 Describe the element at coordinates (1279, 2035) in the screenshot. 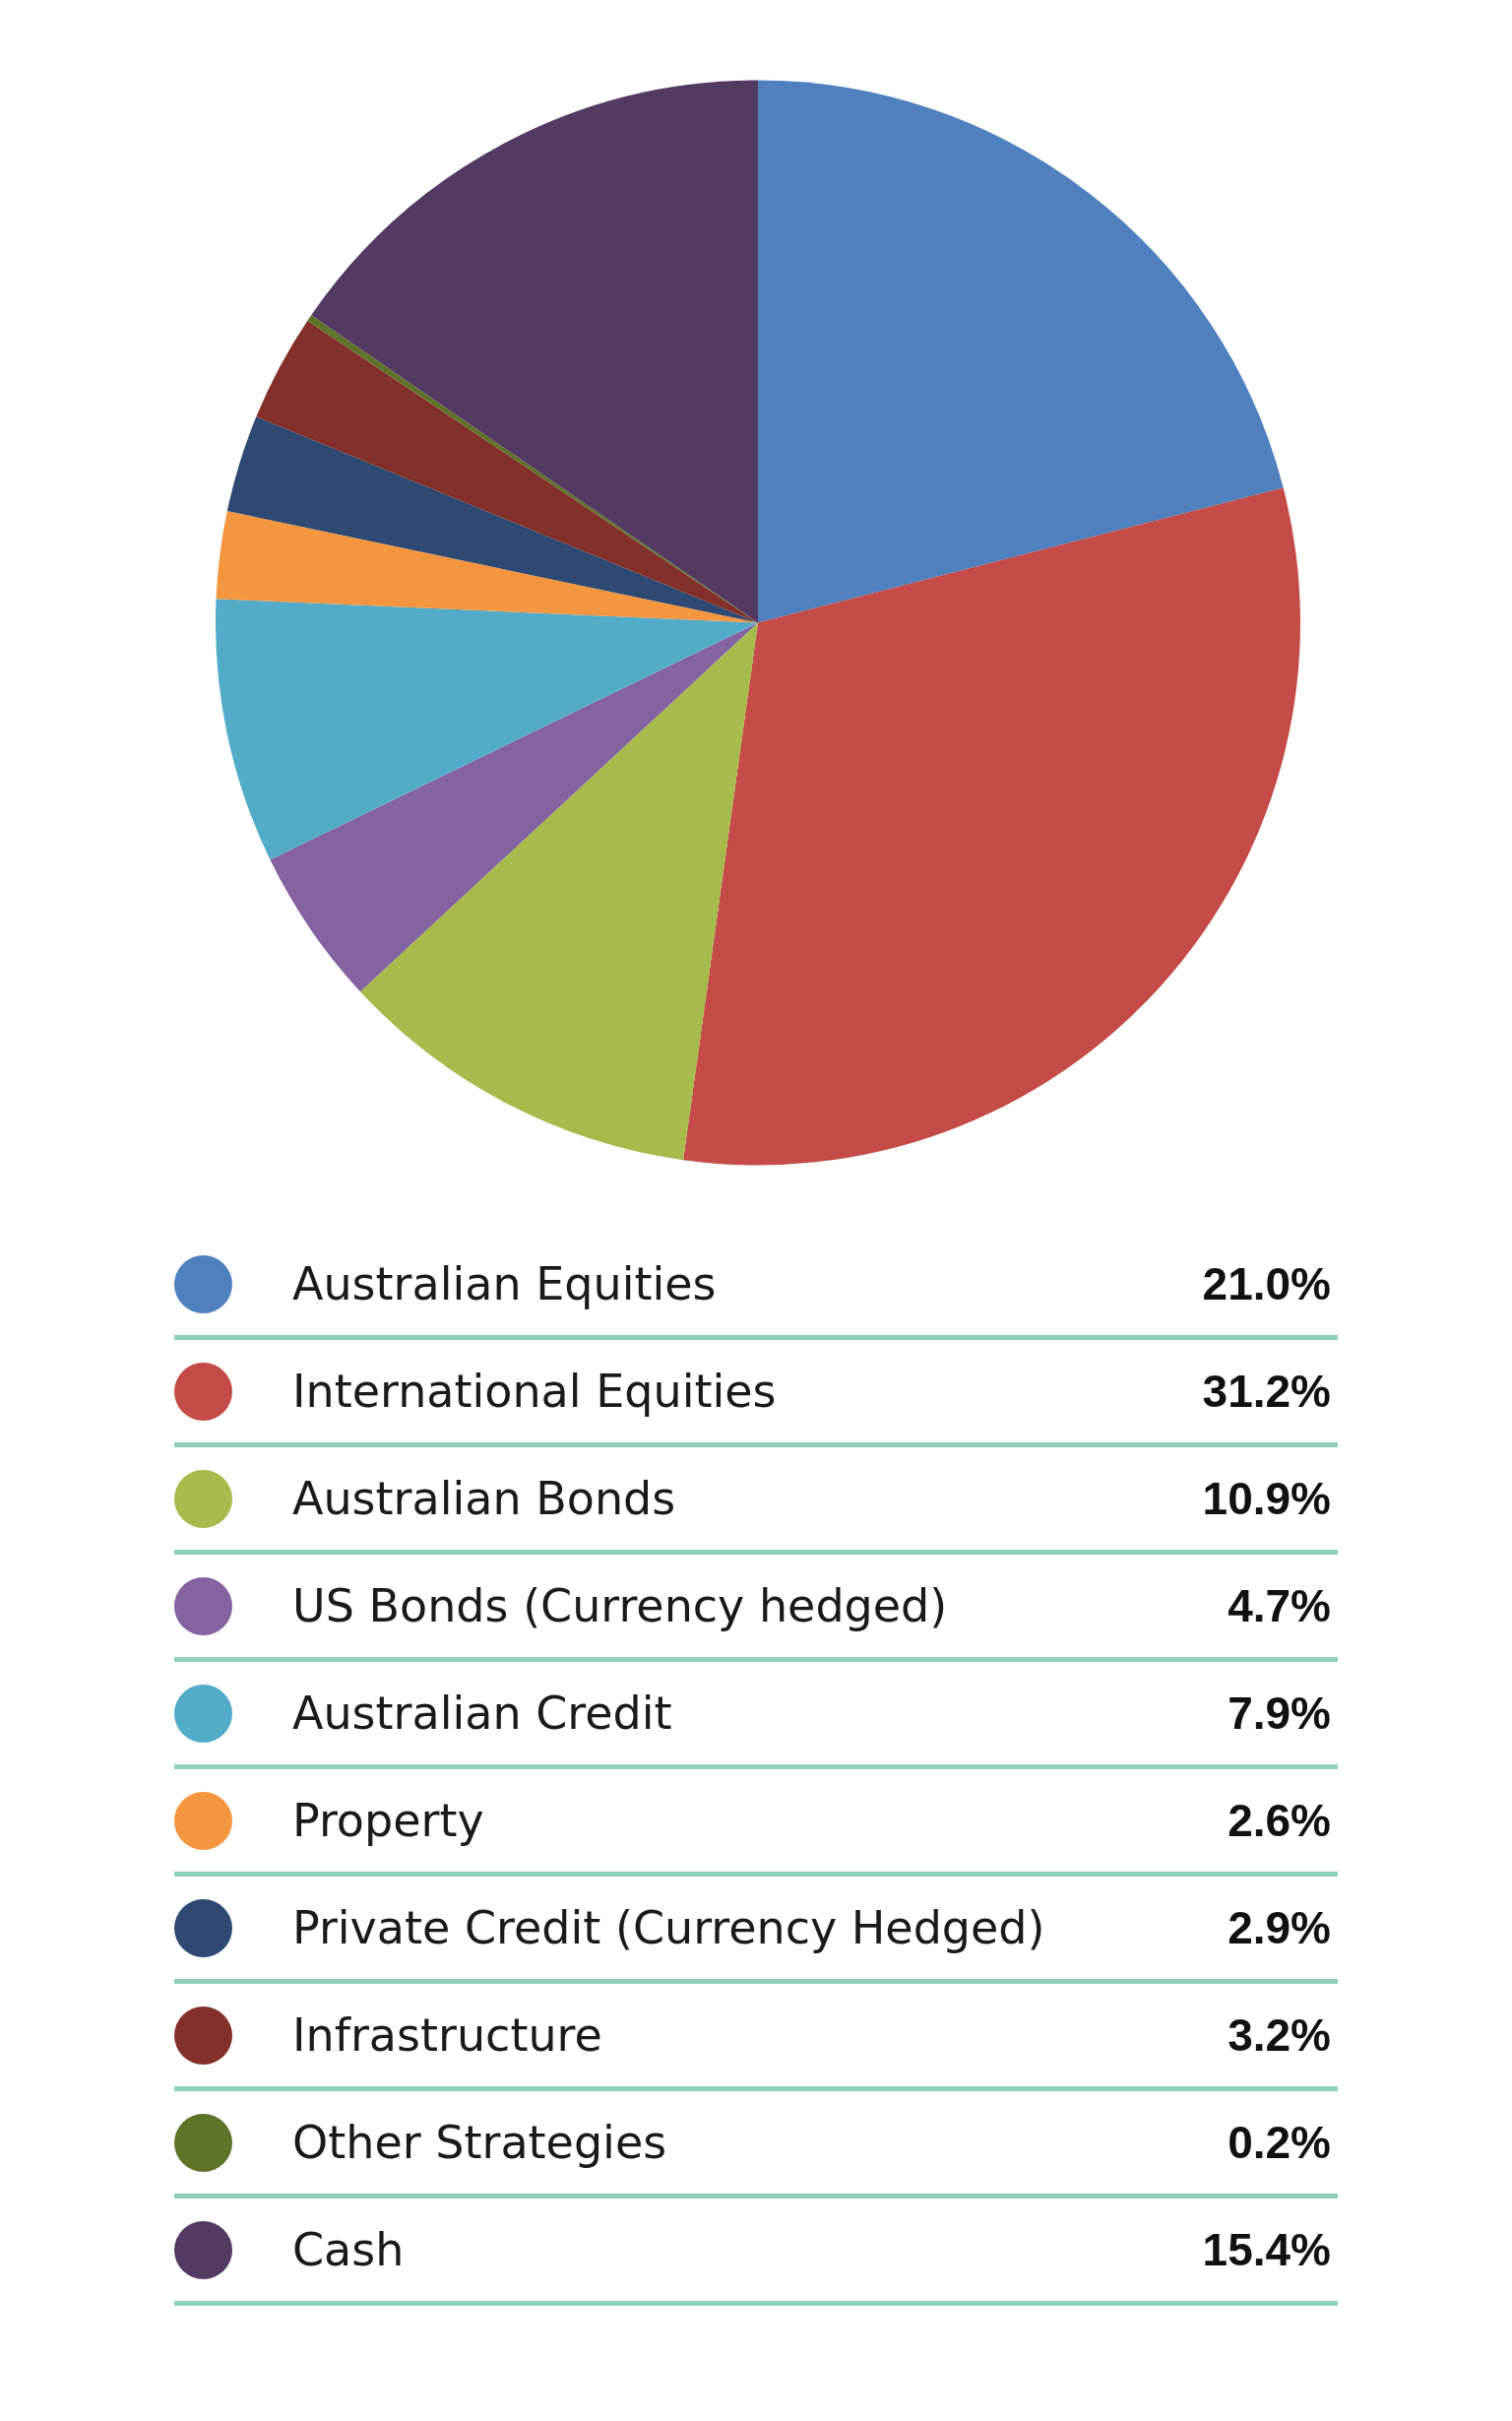

I see `data-label: 3.2%` at that location.